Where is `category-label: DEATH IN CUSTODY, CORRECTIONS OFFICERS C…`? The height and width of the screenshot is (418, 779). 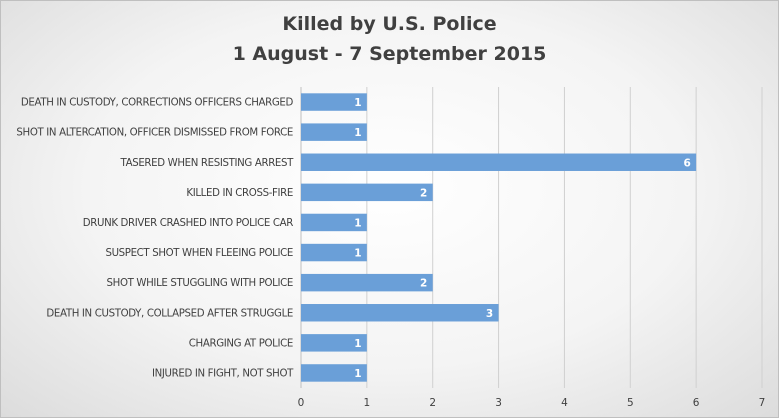 category-label: DEATH IN CUSTODY, CORRECTIONS OFFICERS C… is located at coordinates (157, 103).